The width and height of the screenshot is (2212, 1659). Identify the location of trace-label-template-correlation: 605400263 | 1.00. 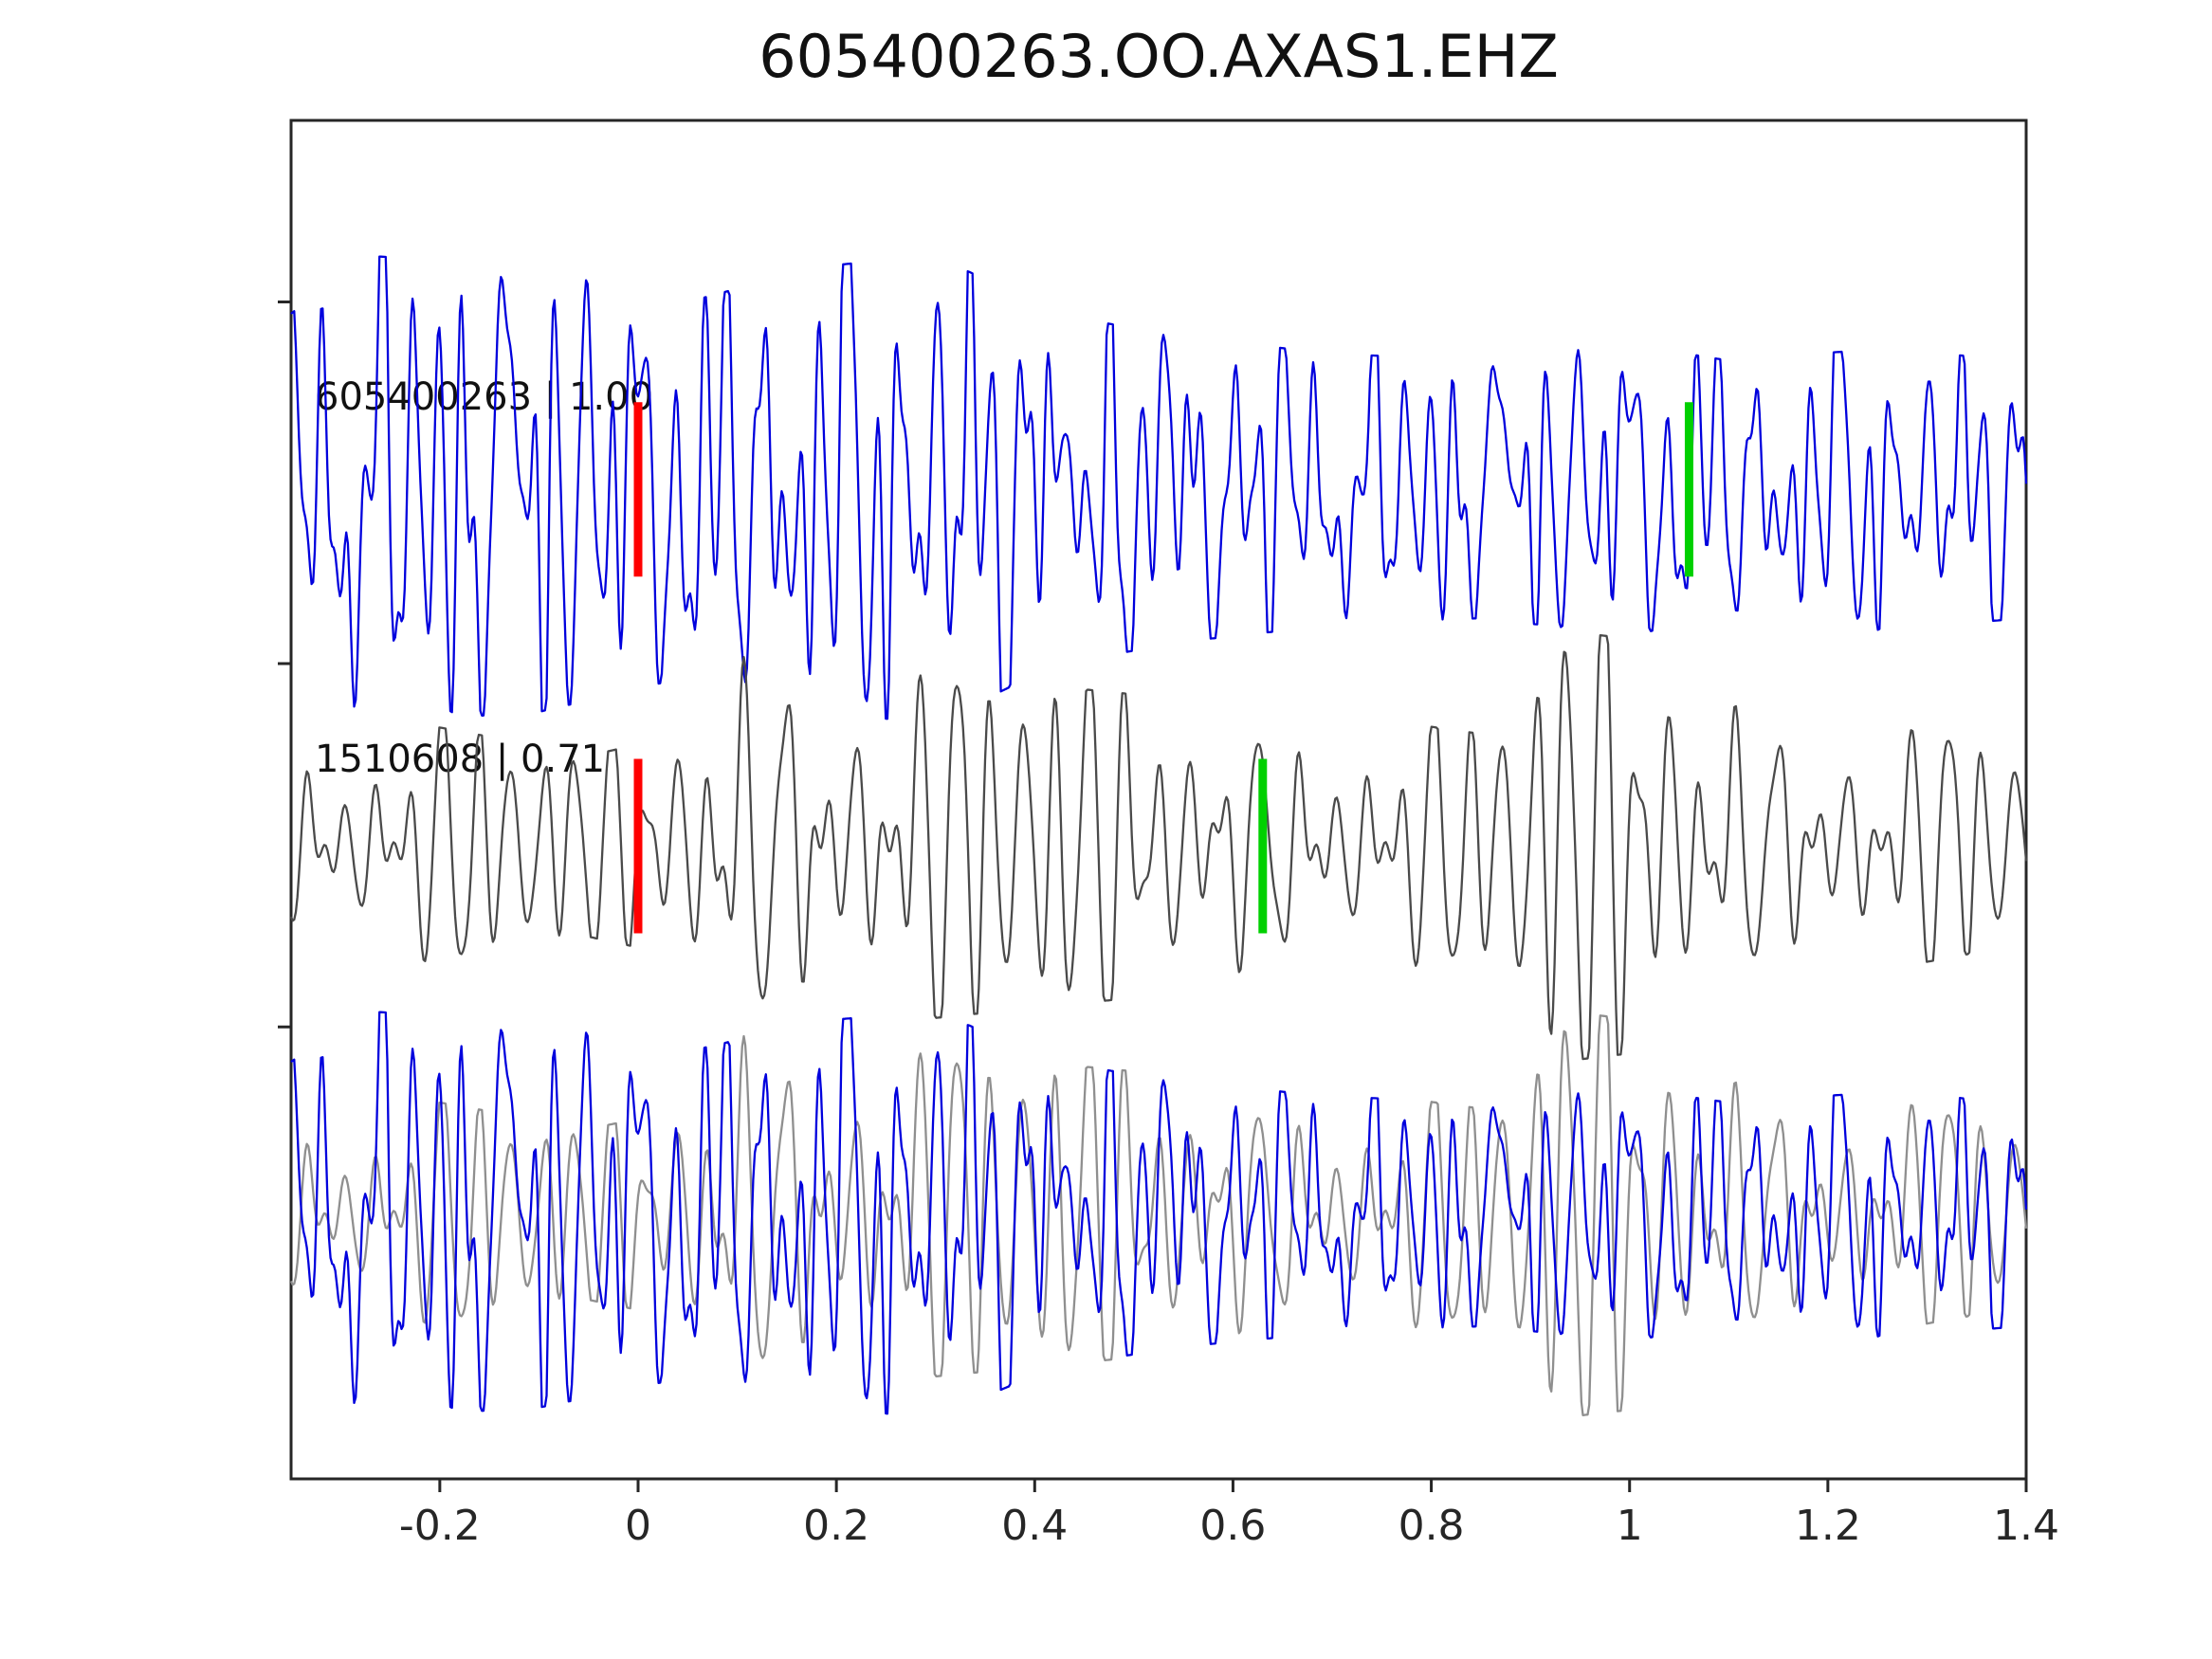
(484, 397).